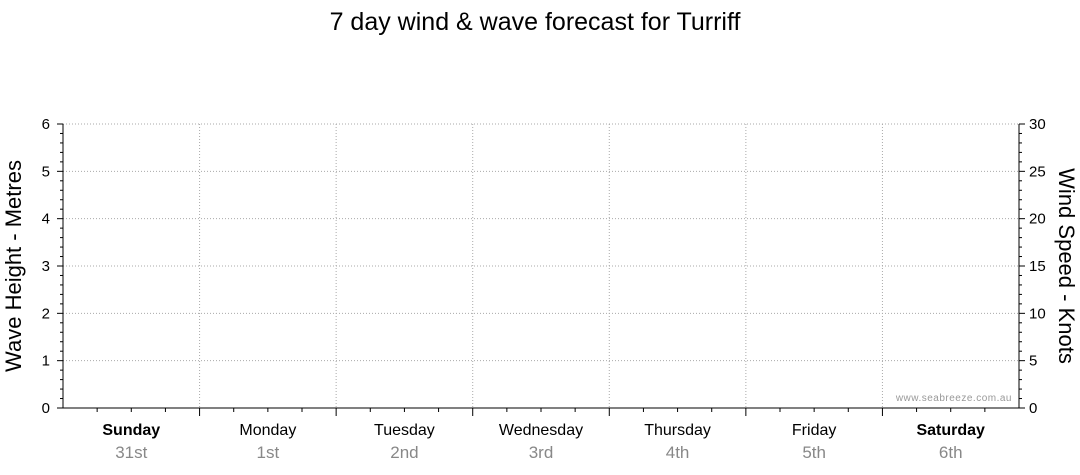 Image resolution: width=1080 pixels, height=475 pixels. Describe the element at coordinates (814, 452) in the screenshot. I see `x-date-label: 5th` at that location.